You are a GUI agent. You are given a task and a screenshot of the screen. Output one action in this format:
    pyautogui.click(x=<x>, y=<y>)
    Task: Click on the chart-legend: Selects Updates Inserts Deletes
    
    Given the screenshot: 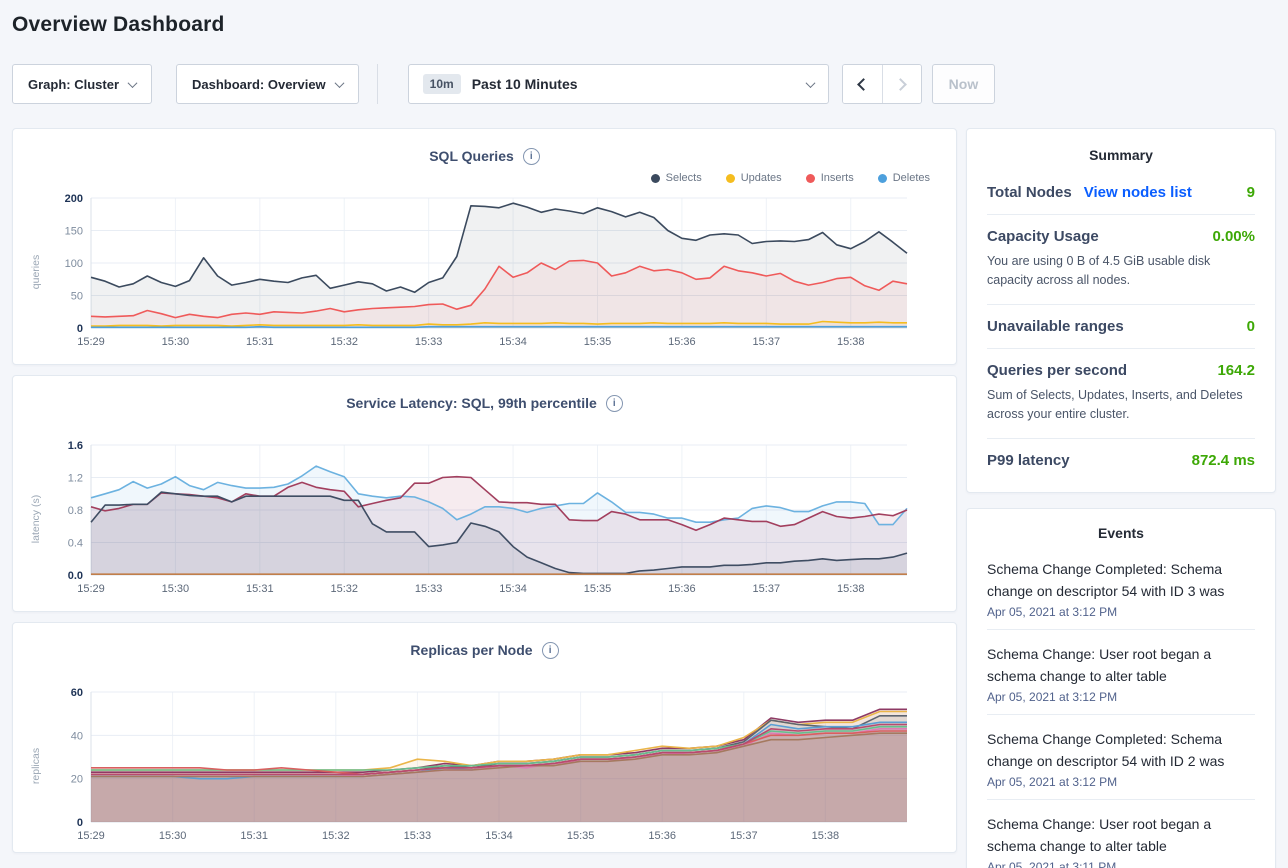 What is the action you would take?
    pyautogui.click(x=484, y=178)
    